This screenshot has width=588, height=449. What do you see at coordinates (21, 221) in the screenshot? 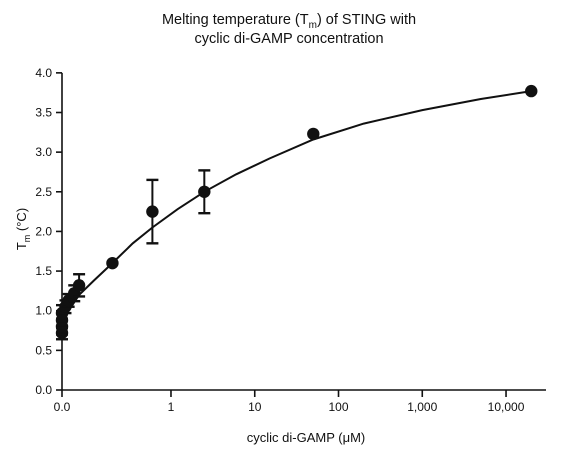
I see `y-label-unit: (°C)` at bounding box center [21, 221].